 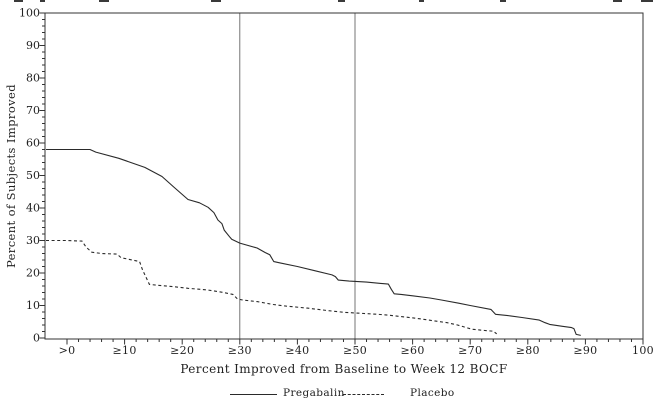 I want to click on x-tick-label: ≥20, so click(x=182, y=350).